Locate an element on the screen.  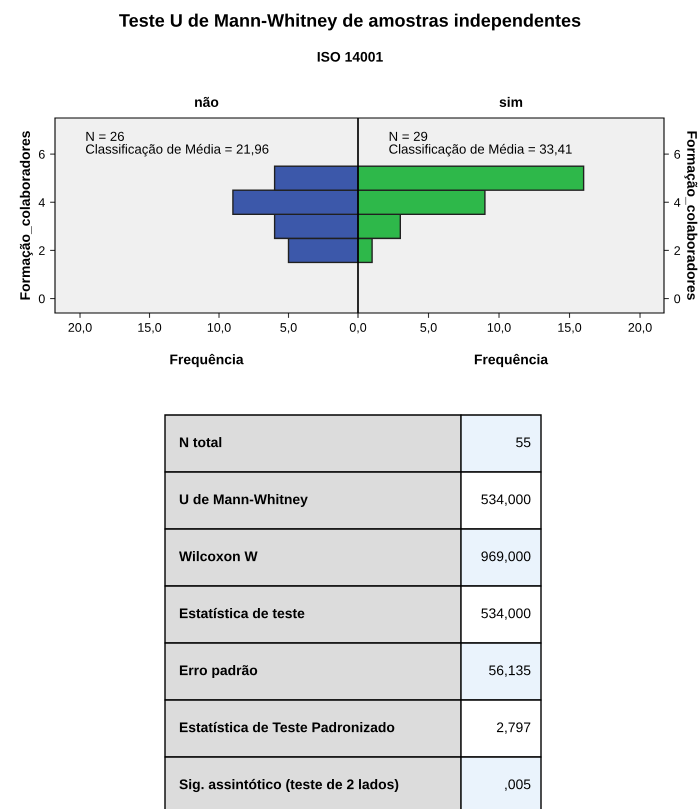
annotation: N = 26 is located at coordinates (105, 137).